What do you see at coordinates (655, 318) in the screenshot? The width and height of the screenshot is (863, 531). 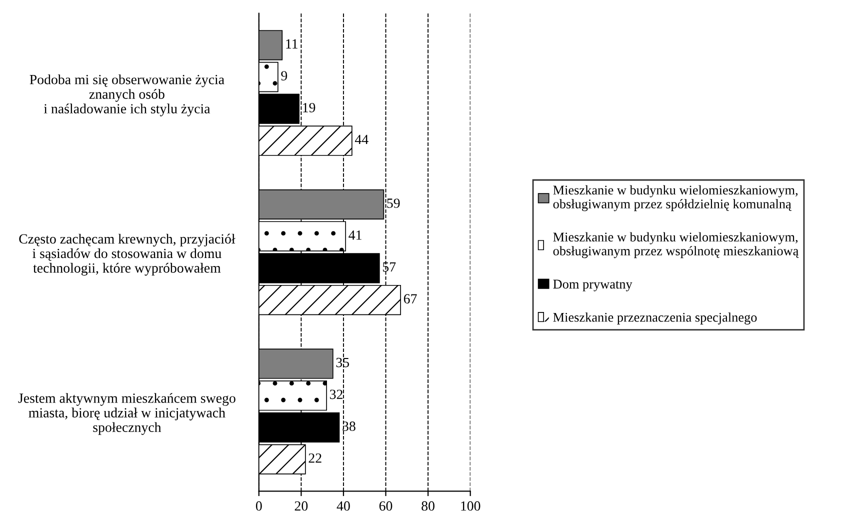 I see `legend-label: Mieszkanie przeznaczenia specjalnego` at bounding box center [655, 318].